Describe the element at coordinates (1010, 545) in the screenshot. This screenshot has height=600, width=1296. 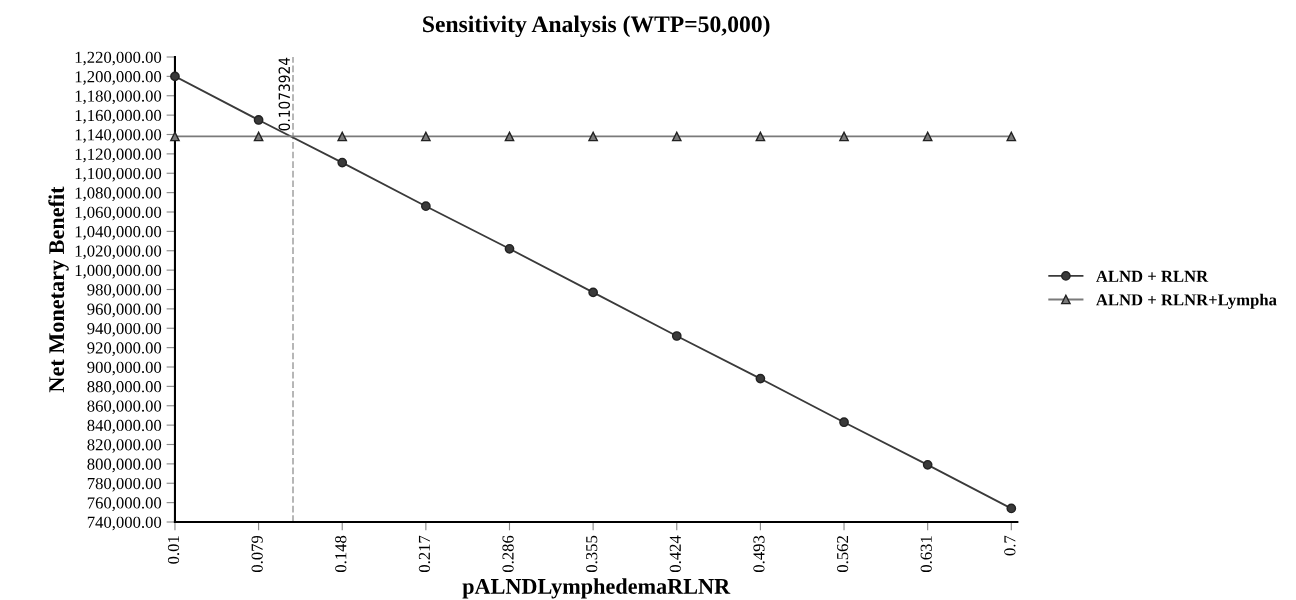
I see `x-tick-label: 0.7` at that location.